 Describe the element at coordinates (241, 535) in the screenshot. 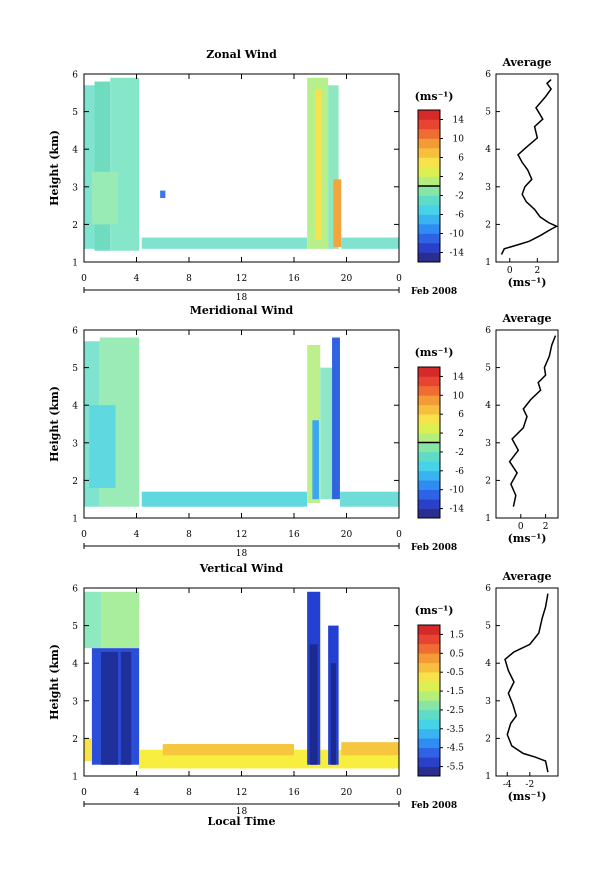

I see `x-tick-label: 12` at that location.